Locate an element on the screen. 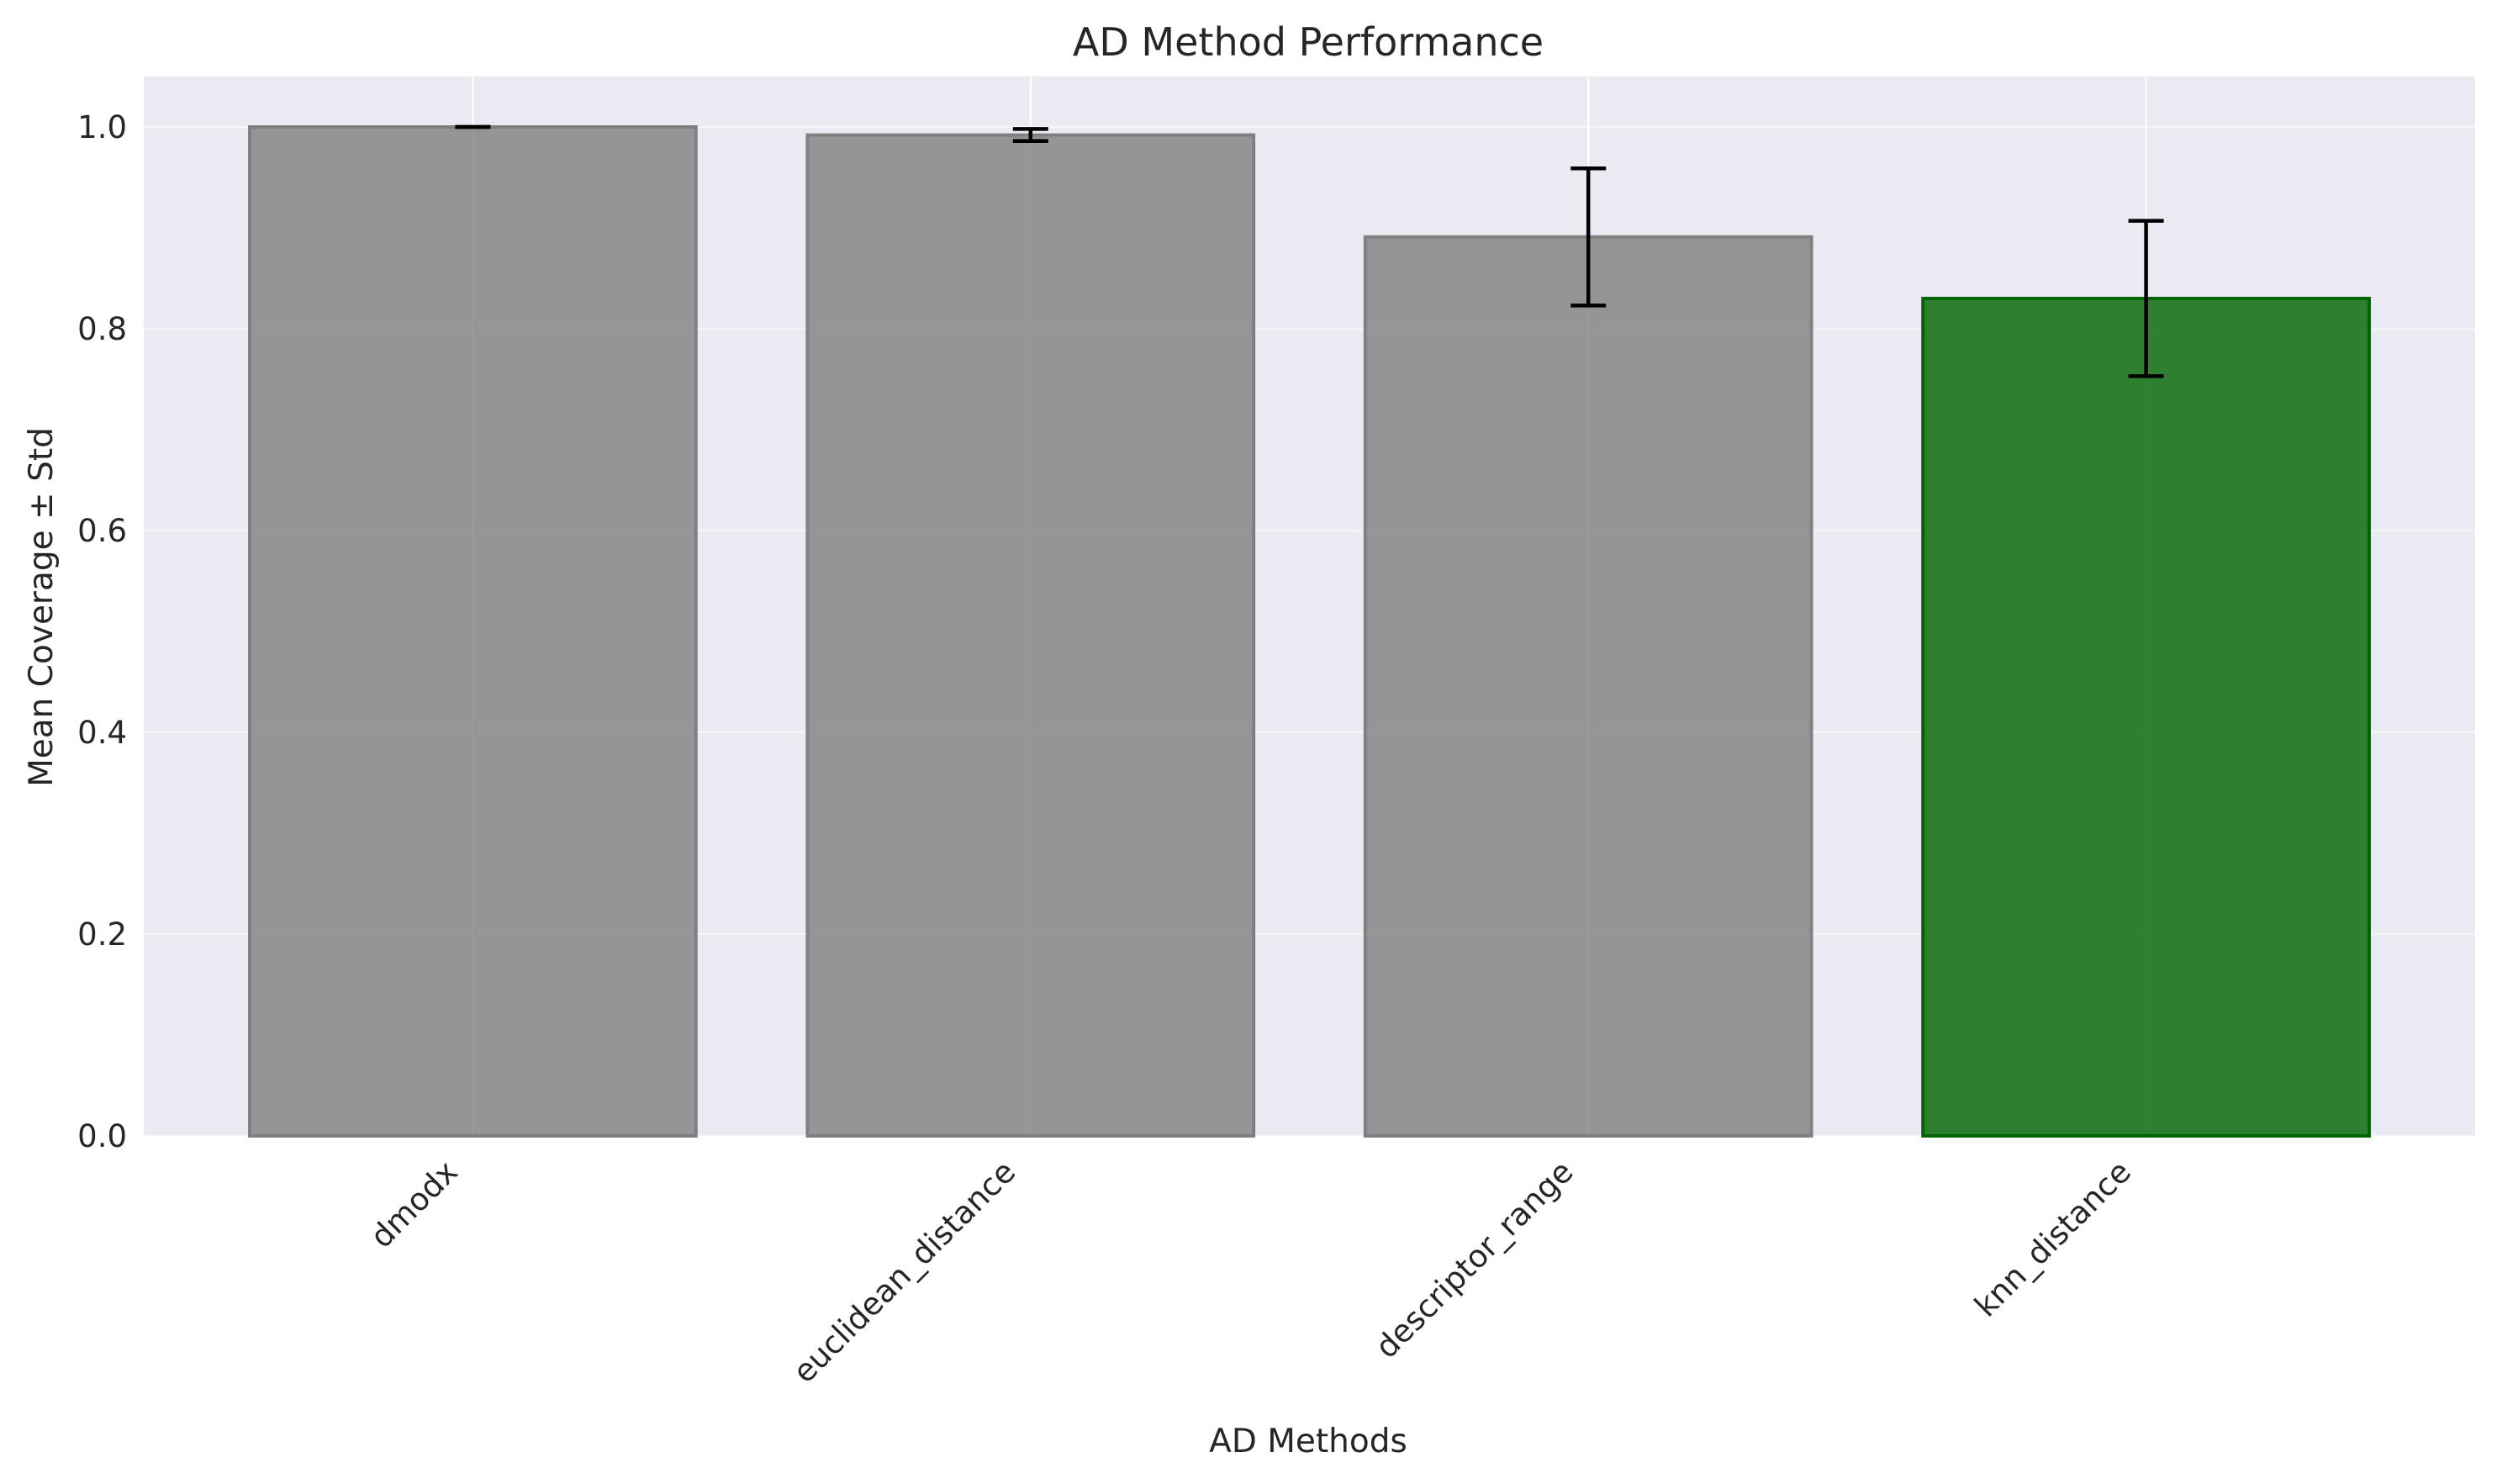 The width and height of the screenshot is (2497, 1484). y-tick-label: 0.6 is located at coordinates (102, 531).